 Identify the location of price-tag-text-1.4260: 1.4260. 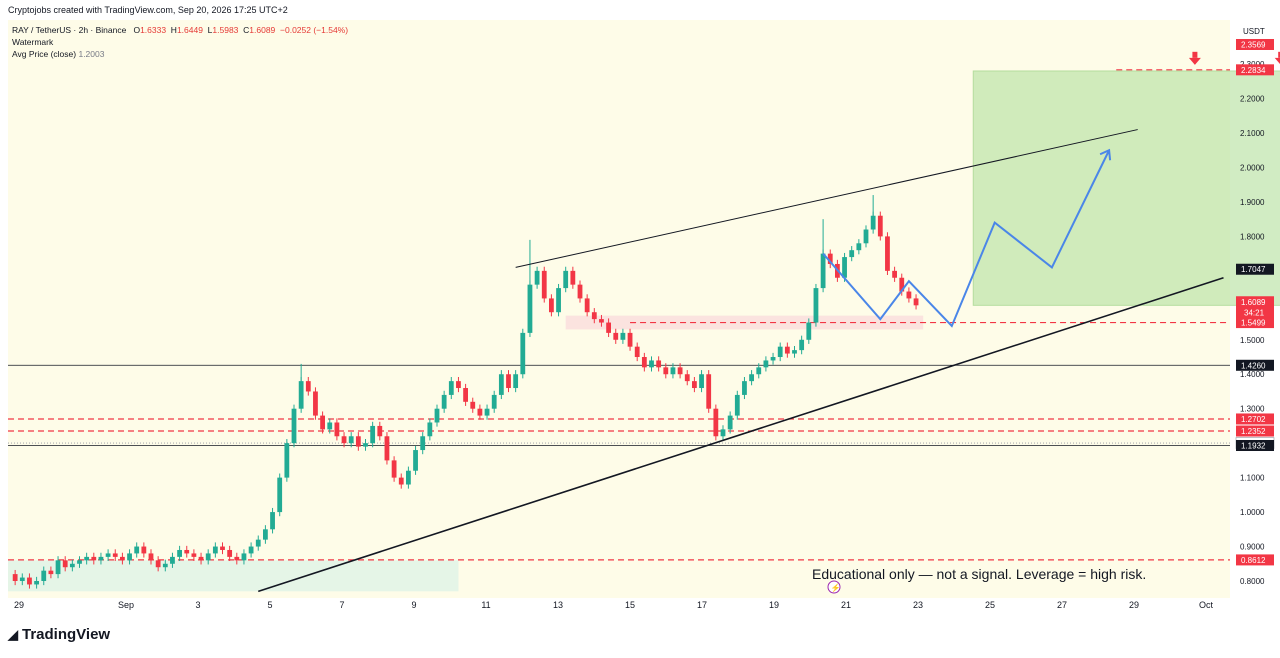
(1253, 365).